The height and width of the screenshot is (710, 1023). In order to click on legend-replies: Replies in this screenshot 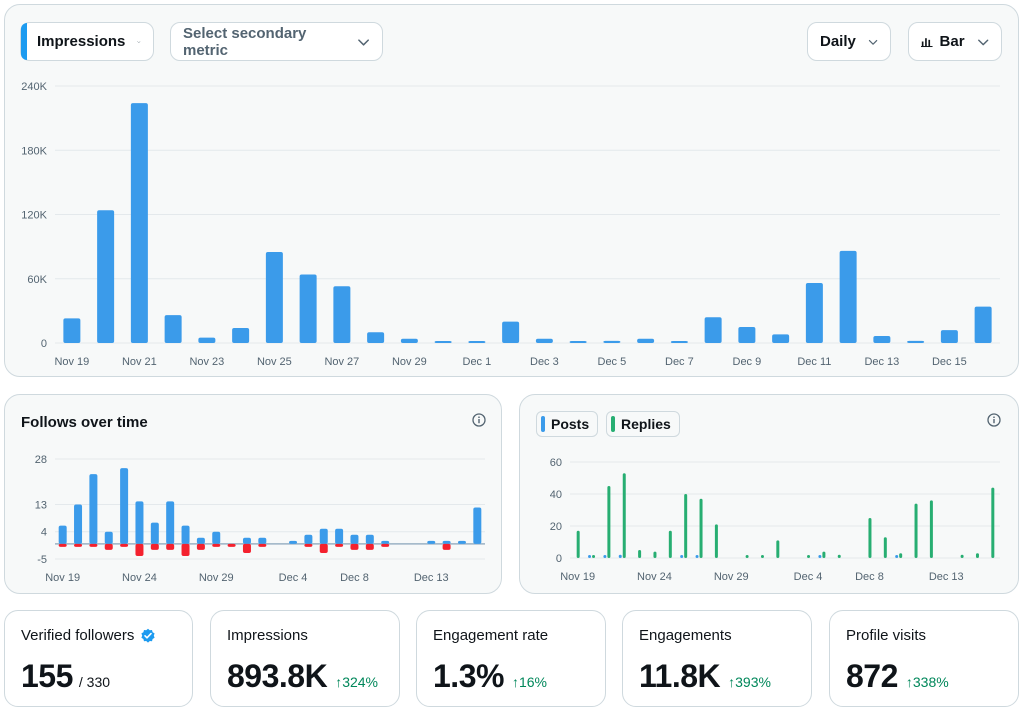, I will do `click(643, 424)`.